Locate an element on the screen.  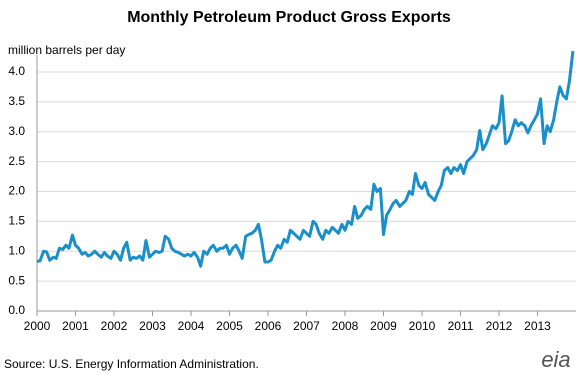
y-tick-label: 2.0 is located at coordinates (16, 191).